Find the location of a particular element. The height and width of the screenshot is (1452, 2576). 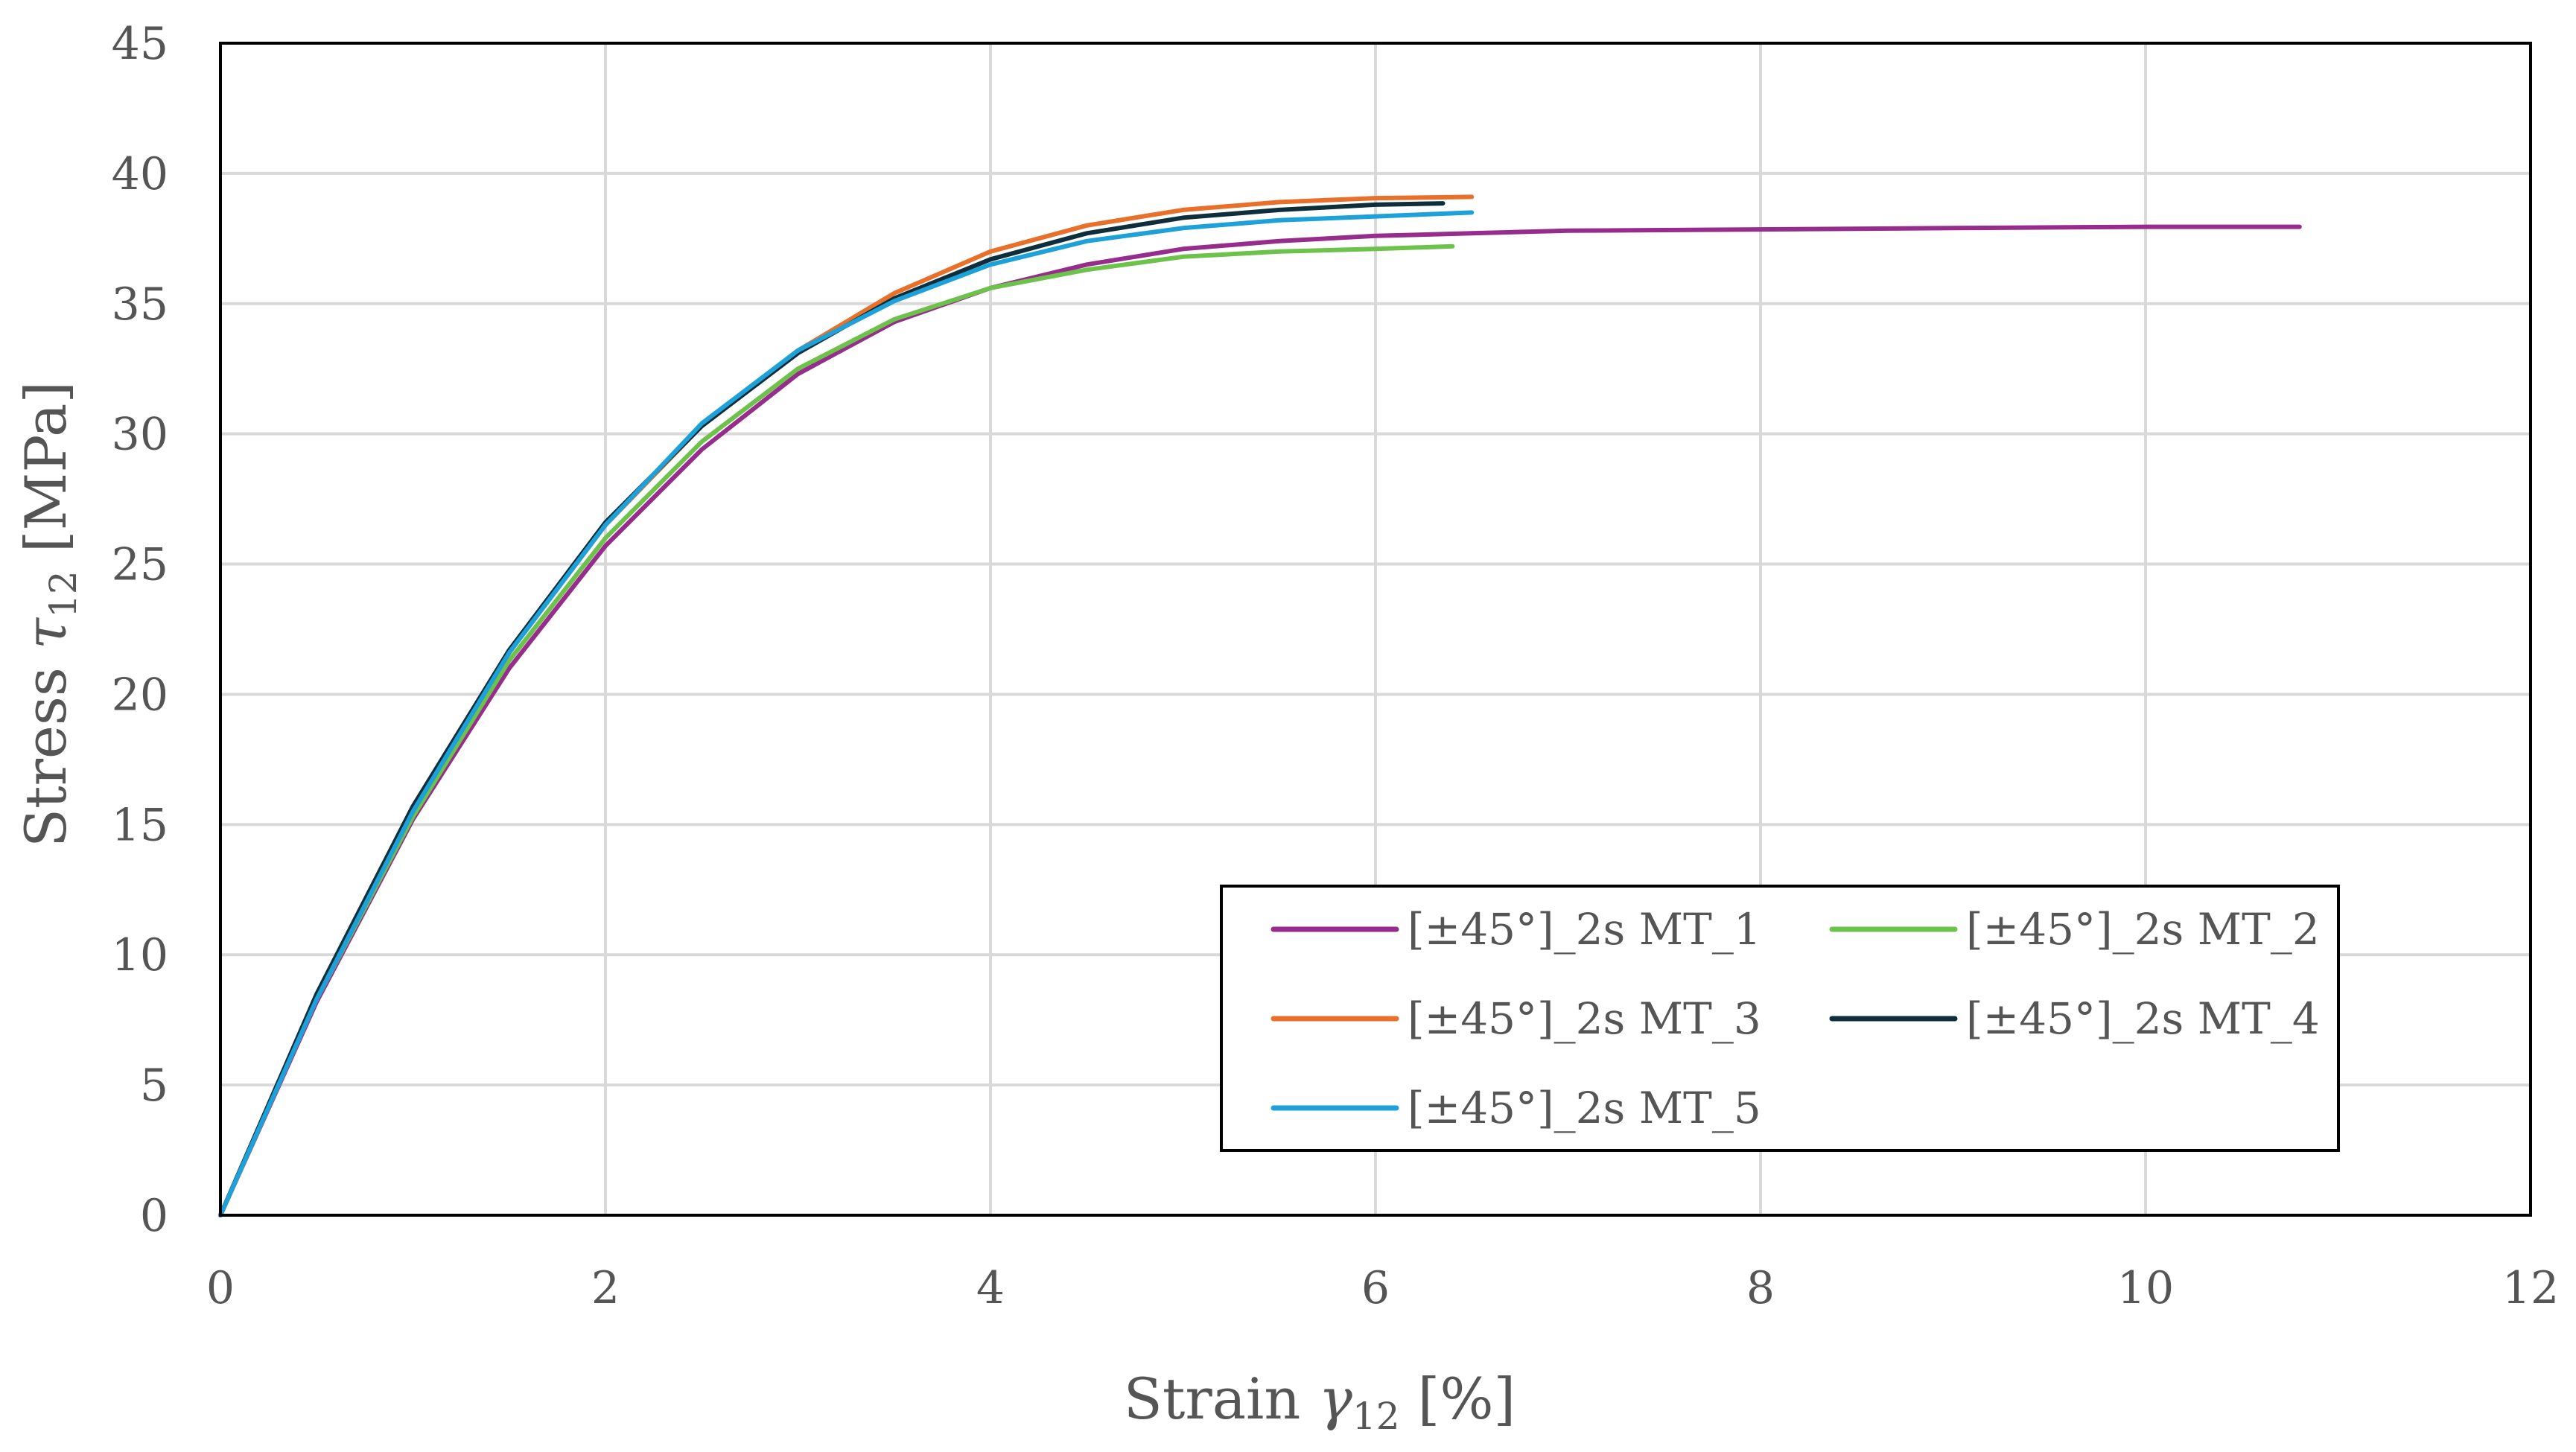

y-tick-label: 20 is located at coordinates (140, 695).